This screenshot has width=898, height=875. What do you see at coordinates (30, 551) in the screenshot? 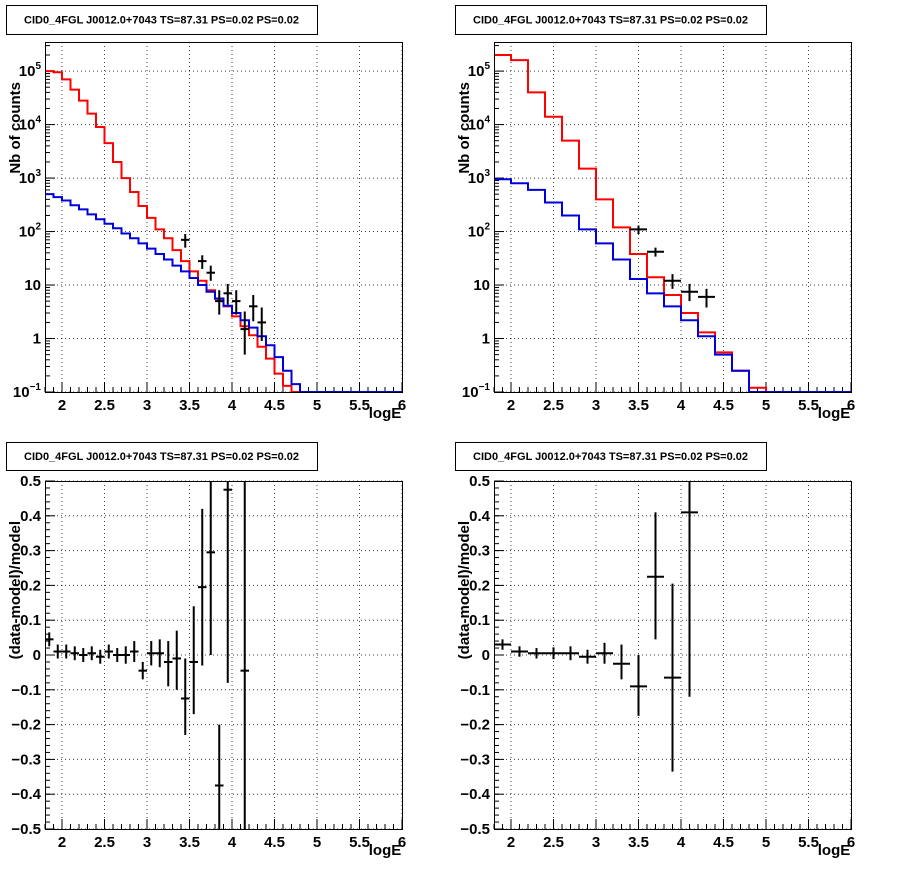
I see `y-tick-label: 0.3` at bounding box center [30, 551].